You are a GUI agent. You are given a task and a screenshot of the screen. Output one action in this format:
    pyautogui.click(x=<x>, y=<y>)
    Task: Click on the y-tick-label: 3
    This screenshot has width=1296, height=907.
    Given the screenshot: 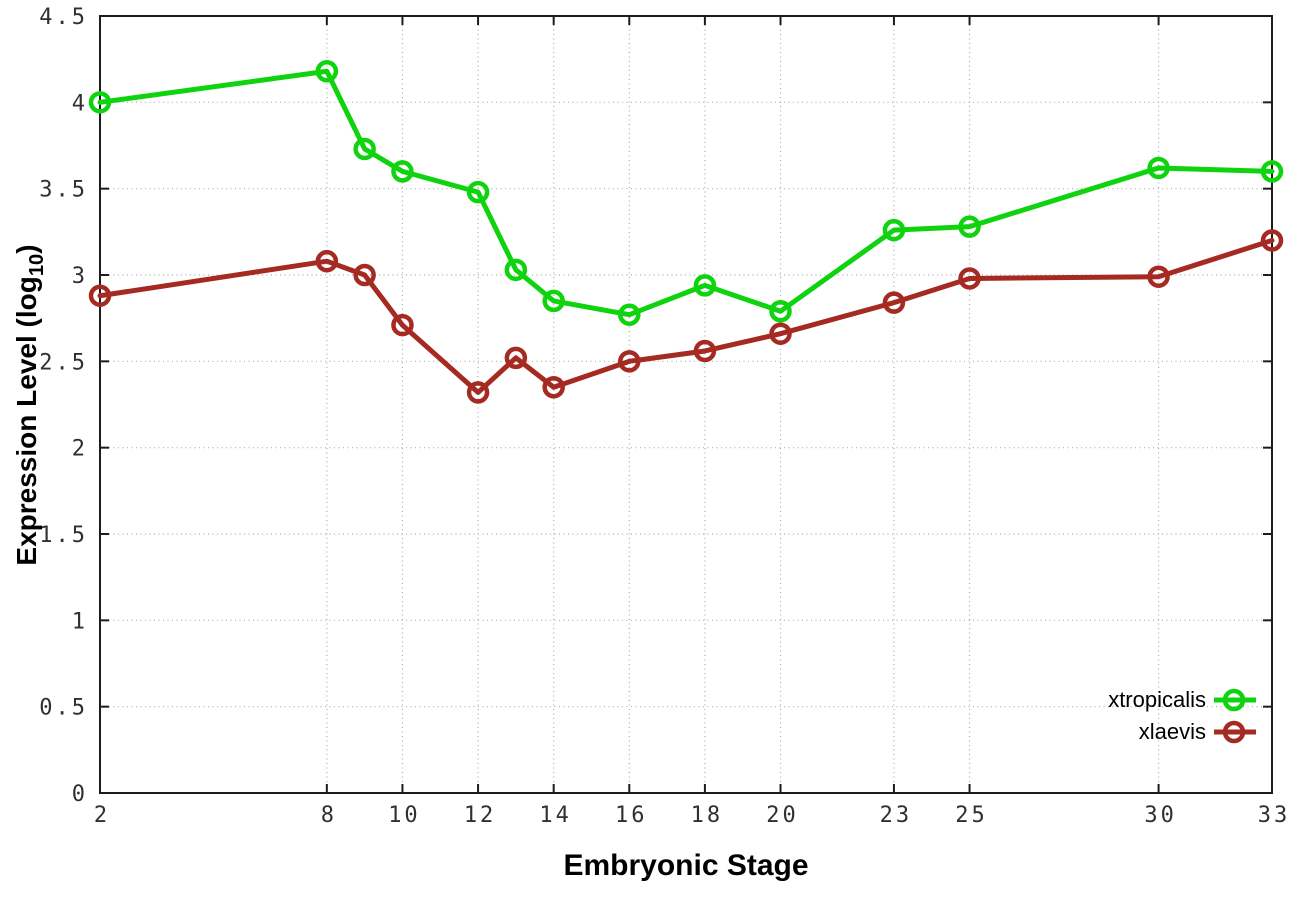 What is the action you would take?
    pyautogui.click(x=80, y=276)
    